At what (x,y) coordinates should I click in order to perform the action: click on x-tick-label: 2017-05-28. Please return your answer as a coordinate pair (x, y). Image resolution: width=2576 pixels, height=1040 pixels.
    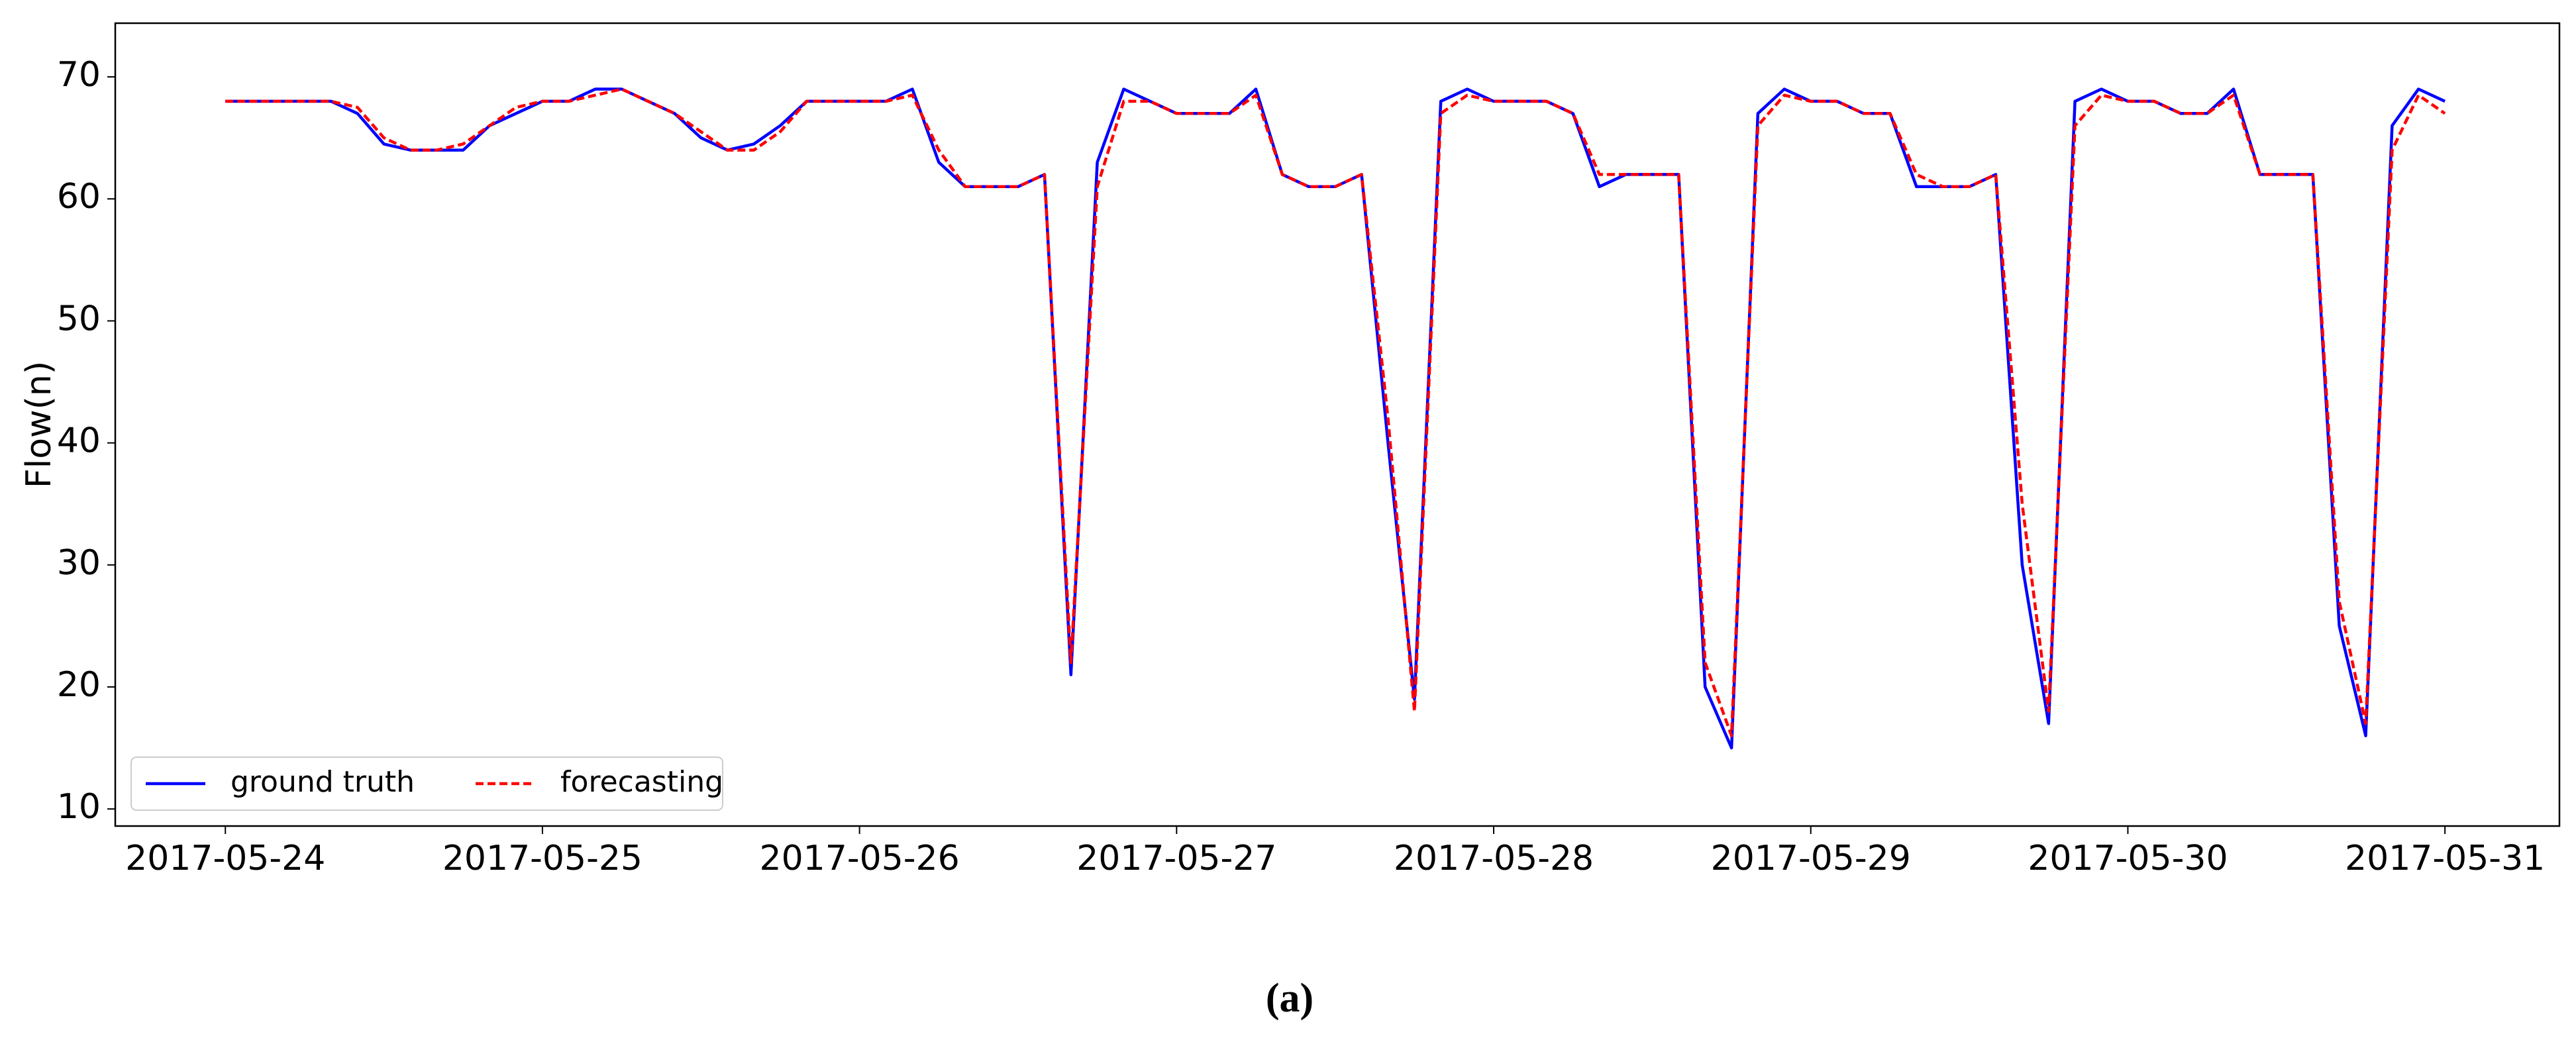
    Looking at the image, I should click on (1494, 858).